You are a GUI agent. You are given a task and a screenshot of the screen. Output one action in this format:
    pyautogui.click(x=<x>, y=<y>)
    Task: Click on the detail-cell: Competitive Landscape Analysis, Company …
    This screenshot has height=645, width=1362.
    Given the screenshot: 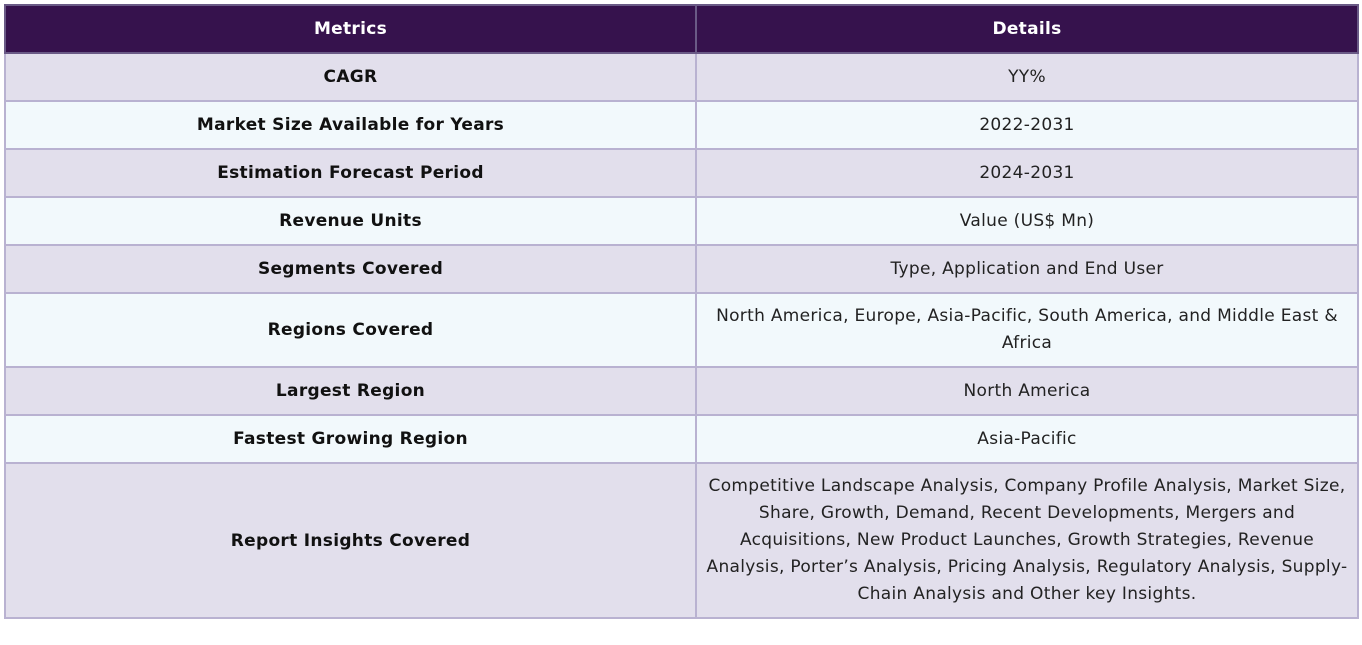 What is the action you would take?
    pyautogui.click(x=1027, y=540)
    